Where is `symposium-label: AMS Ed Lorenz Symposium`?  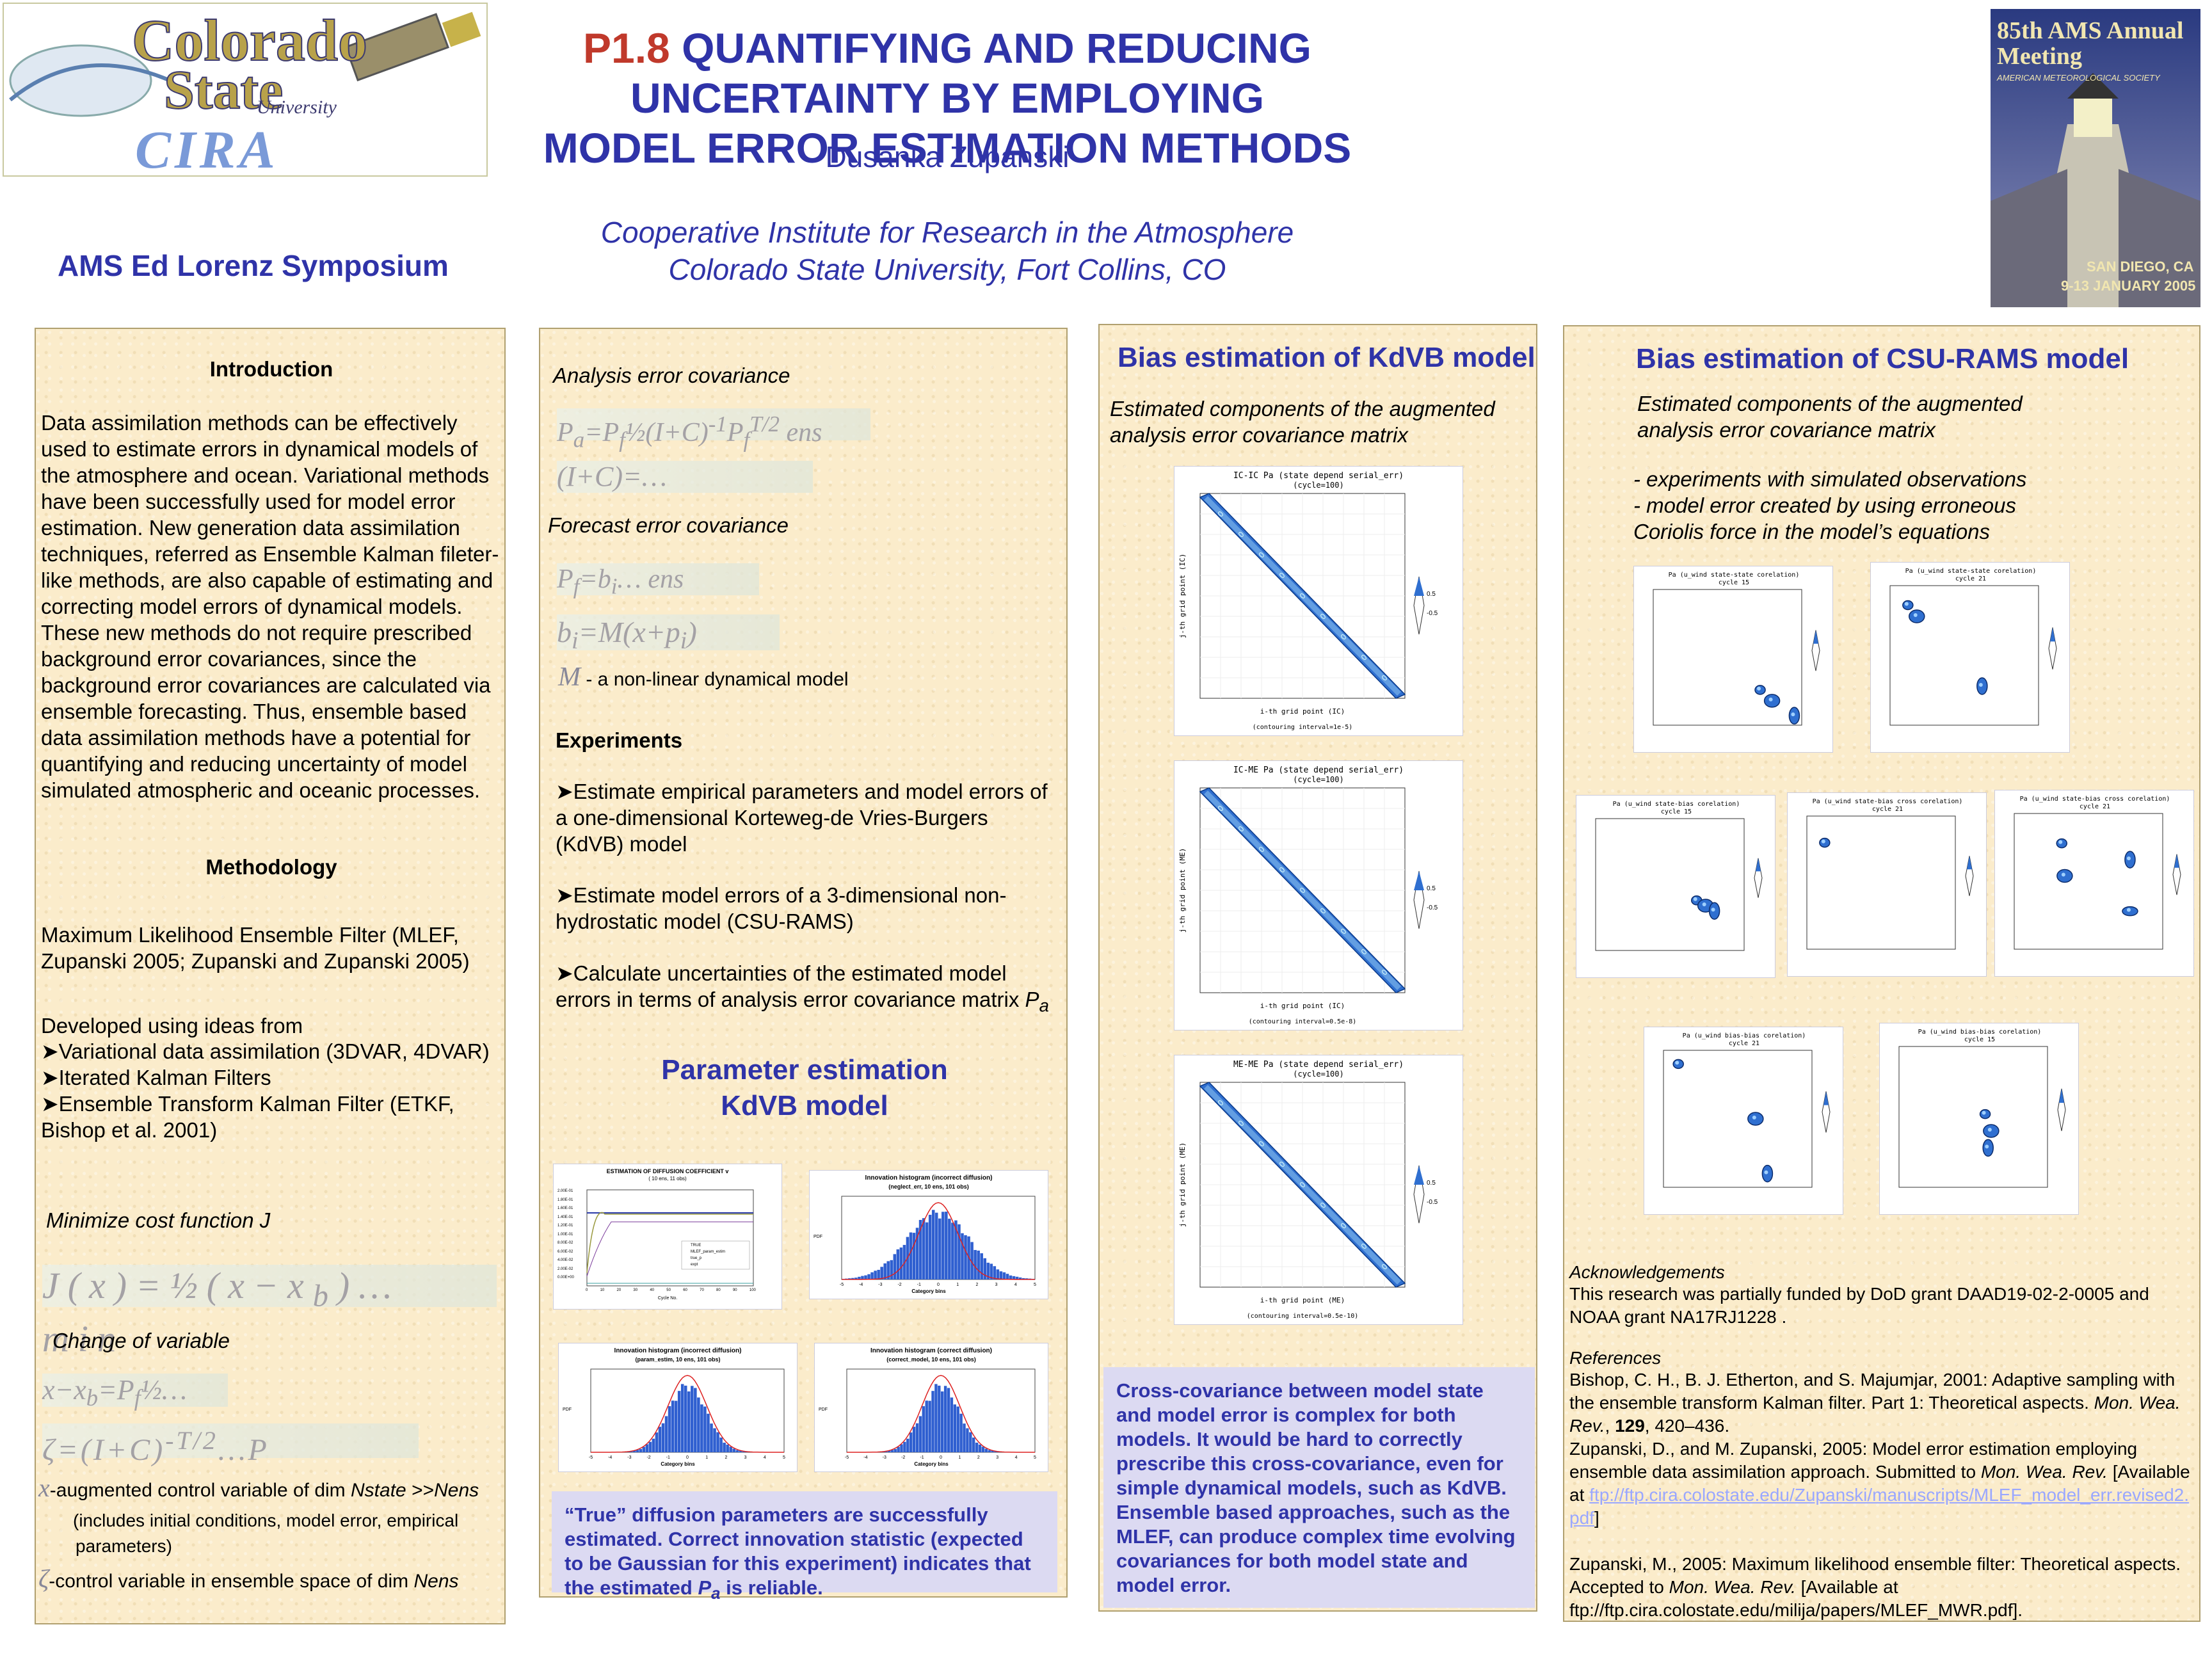
symposium-label: AMS Ed Lorenz Symposium is located at coordinates (253, 265).